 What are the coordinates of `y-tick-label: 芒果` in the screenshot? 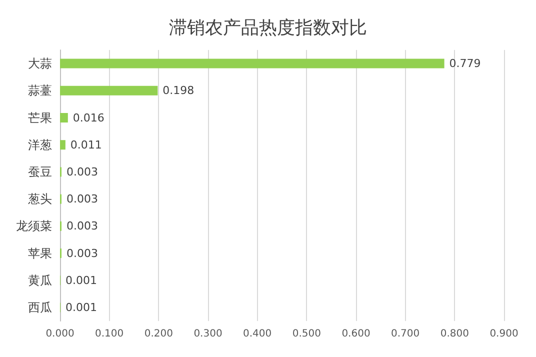 It's located at (40, 117).